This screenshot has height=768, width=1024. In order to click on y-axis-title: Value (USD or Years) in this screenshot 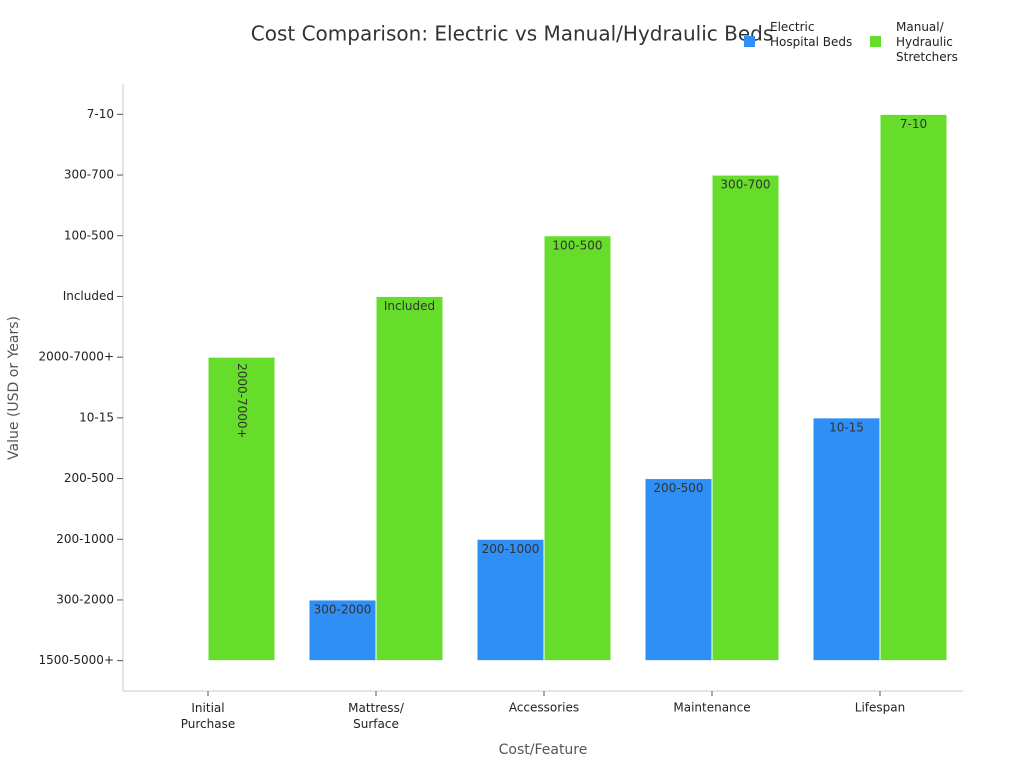, I will do `click(14, 388)`.